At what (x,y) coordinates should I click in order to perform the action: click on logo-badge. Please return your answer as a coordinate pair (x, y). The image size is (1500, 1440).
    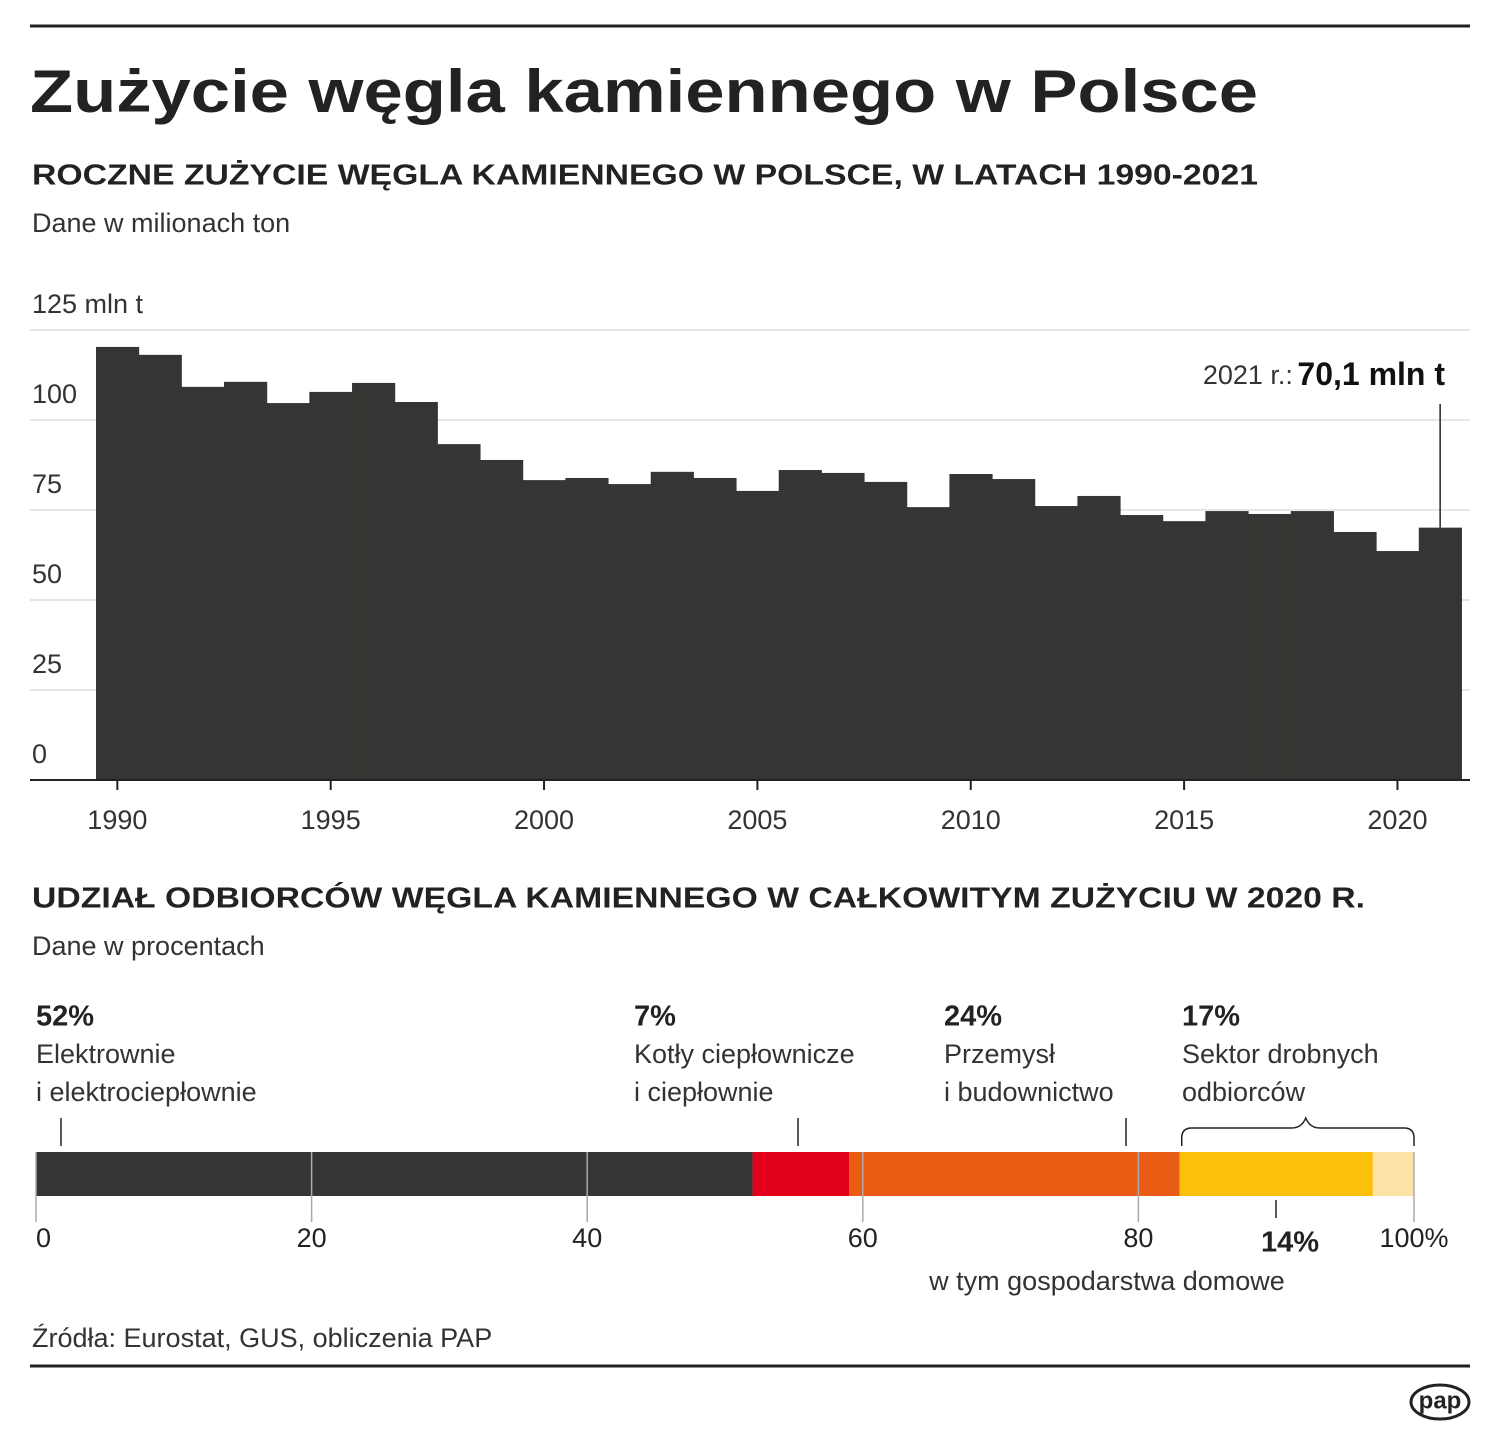
    Looking at the image, I should click on (1440, 1402).